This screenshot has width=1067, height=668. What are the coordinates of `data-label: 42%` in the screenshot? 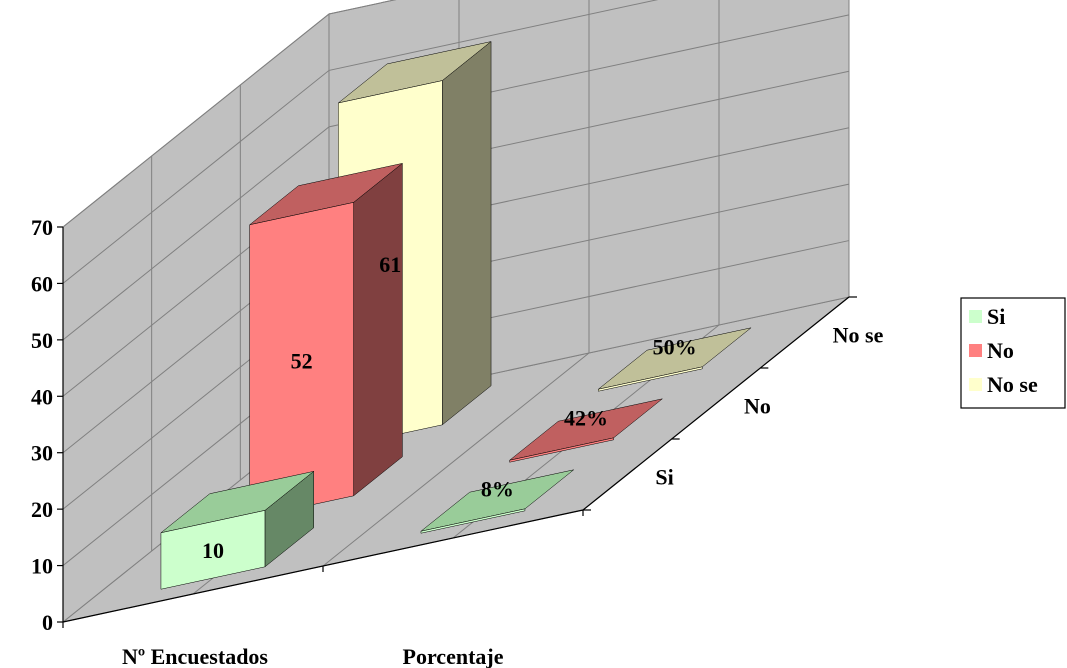 It's located at (586, 418).